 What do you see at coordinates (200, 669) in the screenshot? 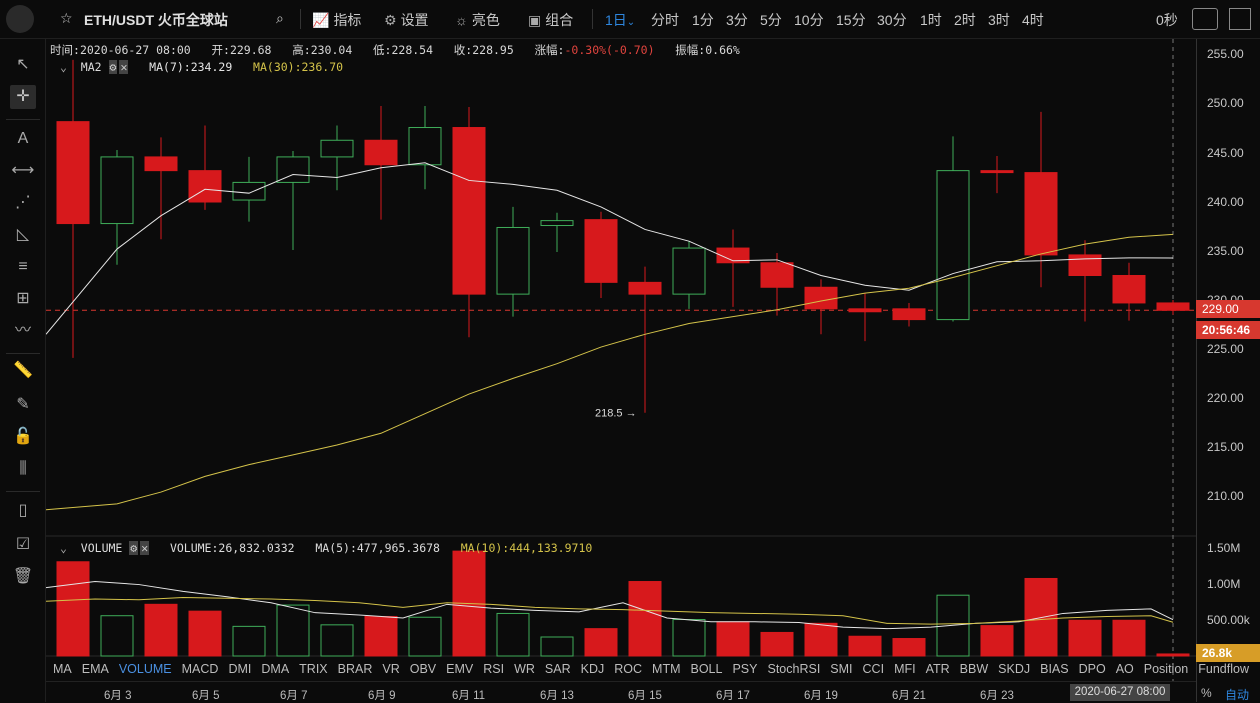
I see `indicator-tab-macd: MACD` at bounding box center [200, 669].